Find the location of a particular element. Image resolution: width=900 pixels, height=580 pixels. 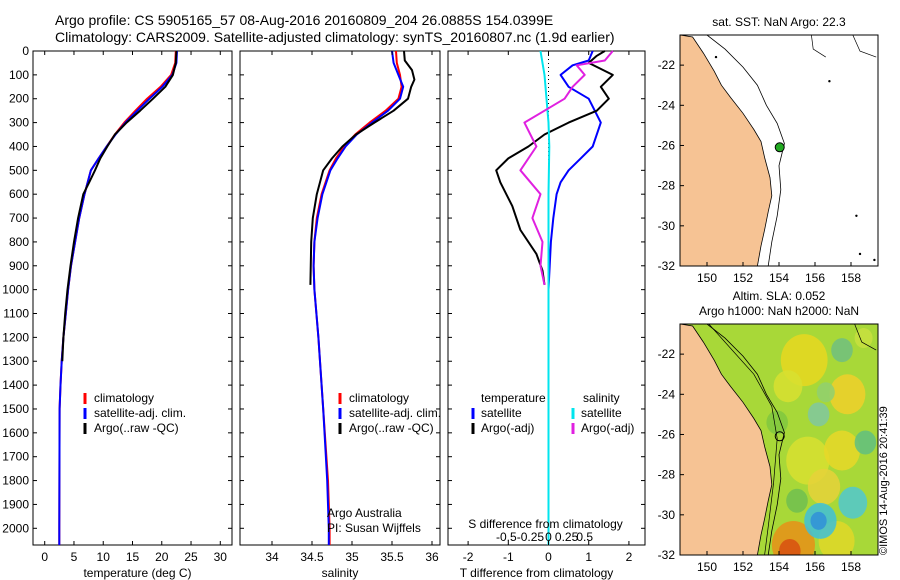

salinity-legend-label: climatology is located at coordinates (379, 398).